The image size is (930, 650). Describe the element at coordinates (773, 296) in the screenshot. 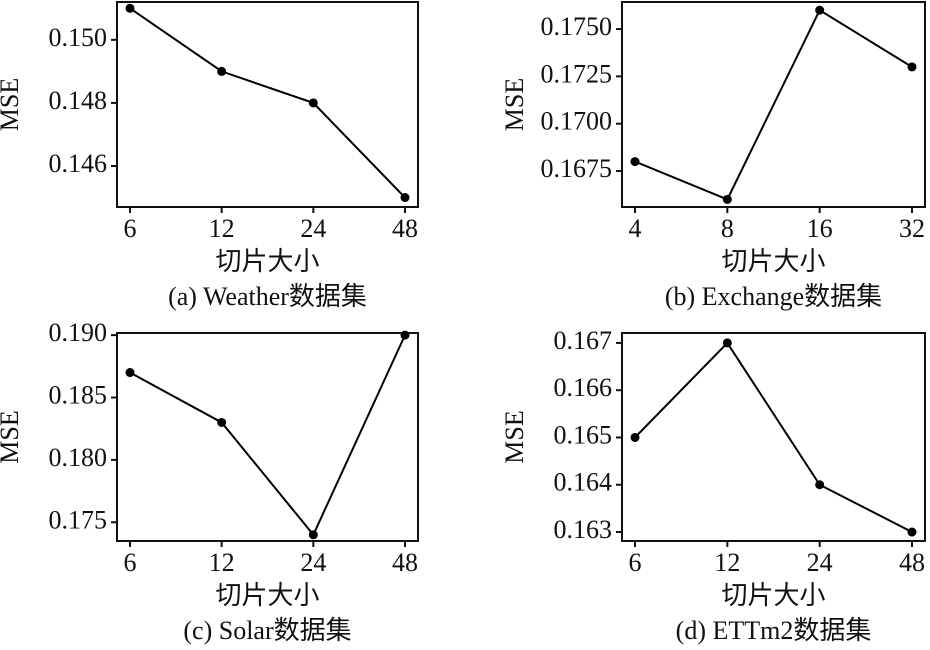

I see `subplot-caption: (b) Exchange数据集` at that location.